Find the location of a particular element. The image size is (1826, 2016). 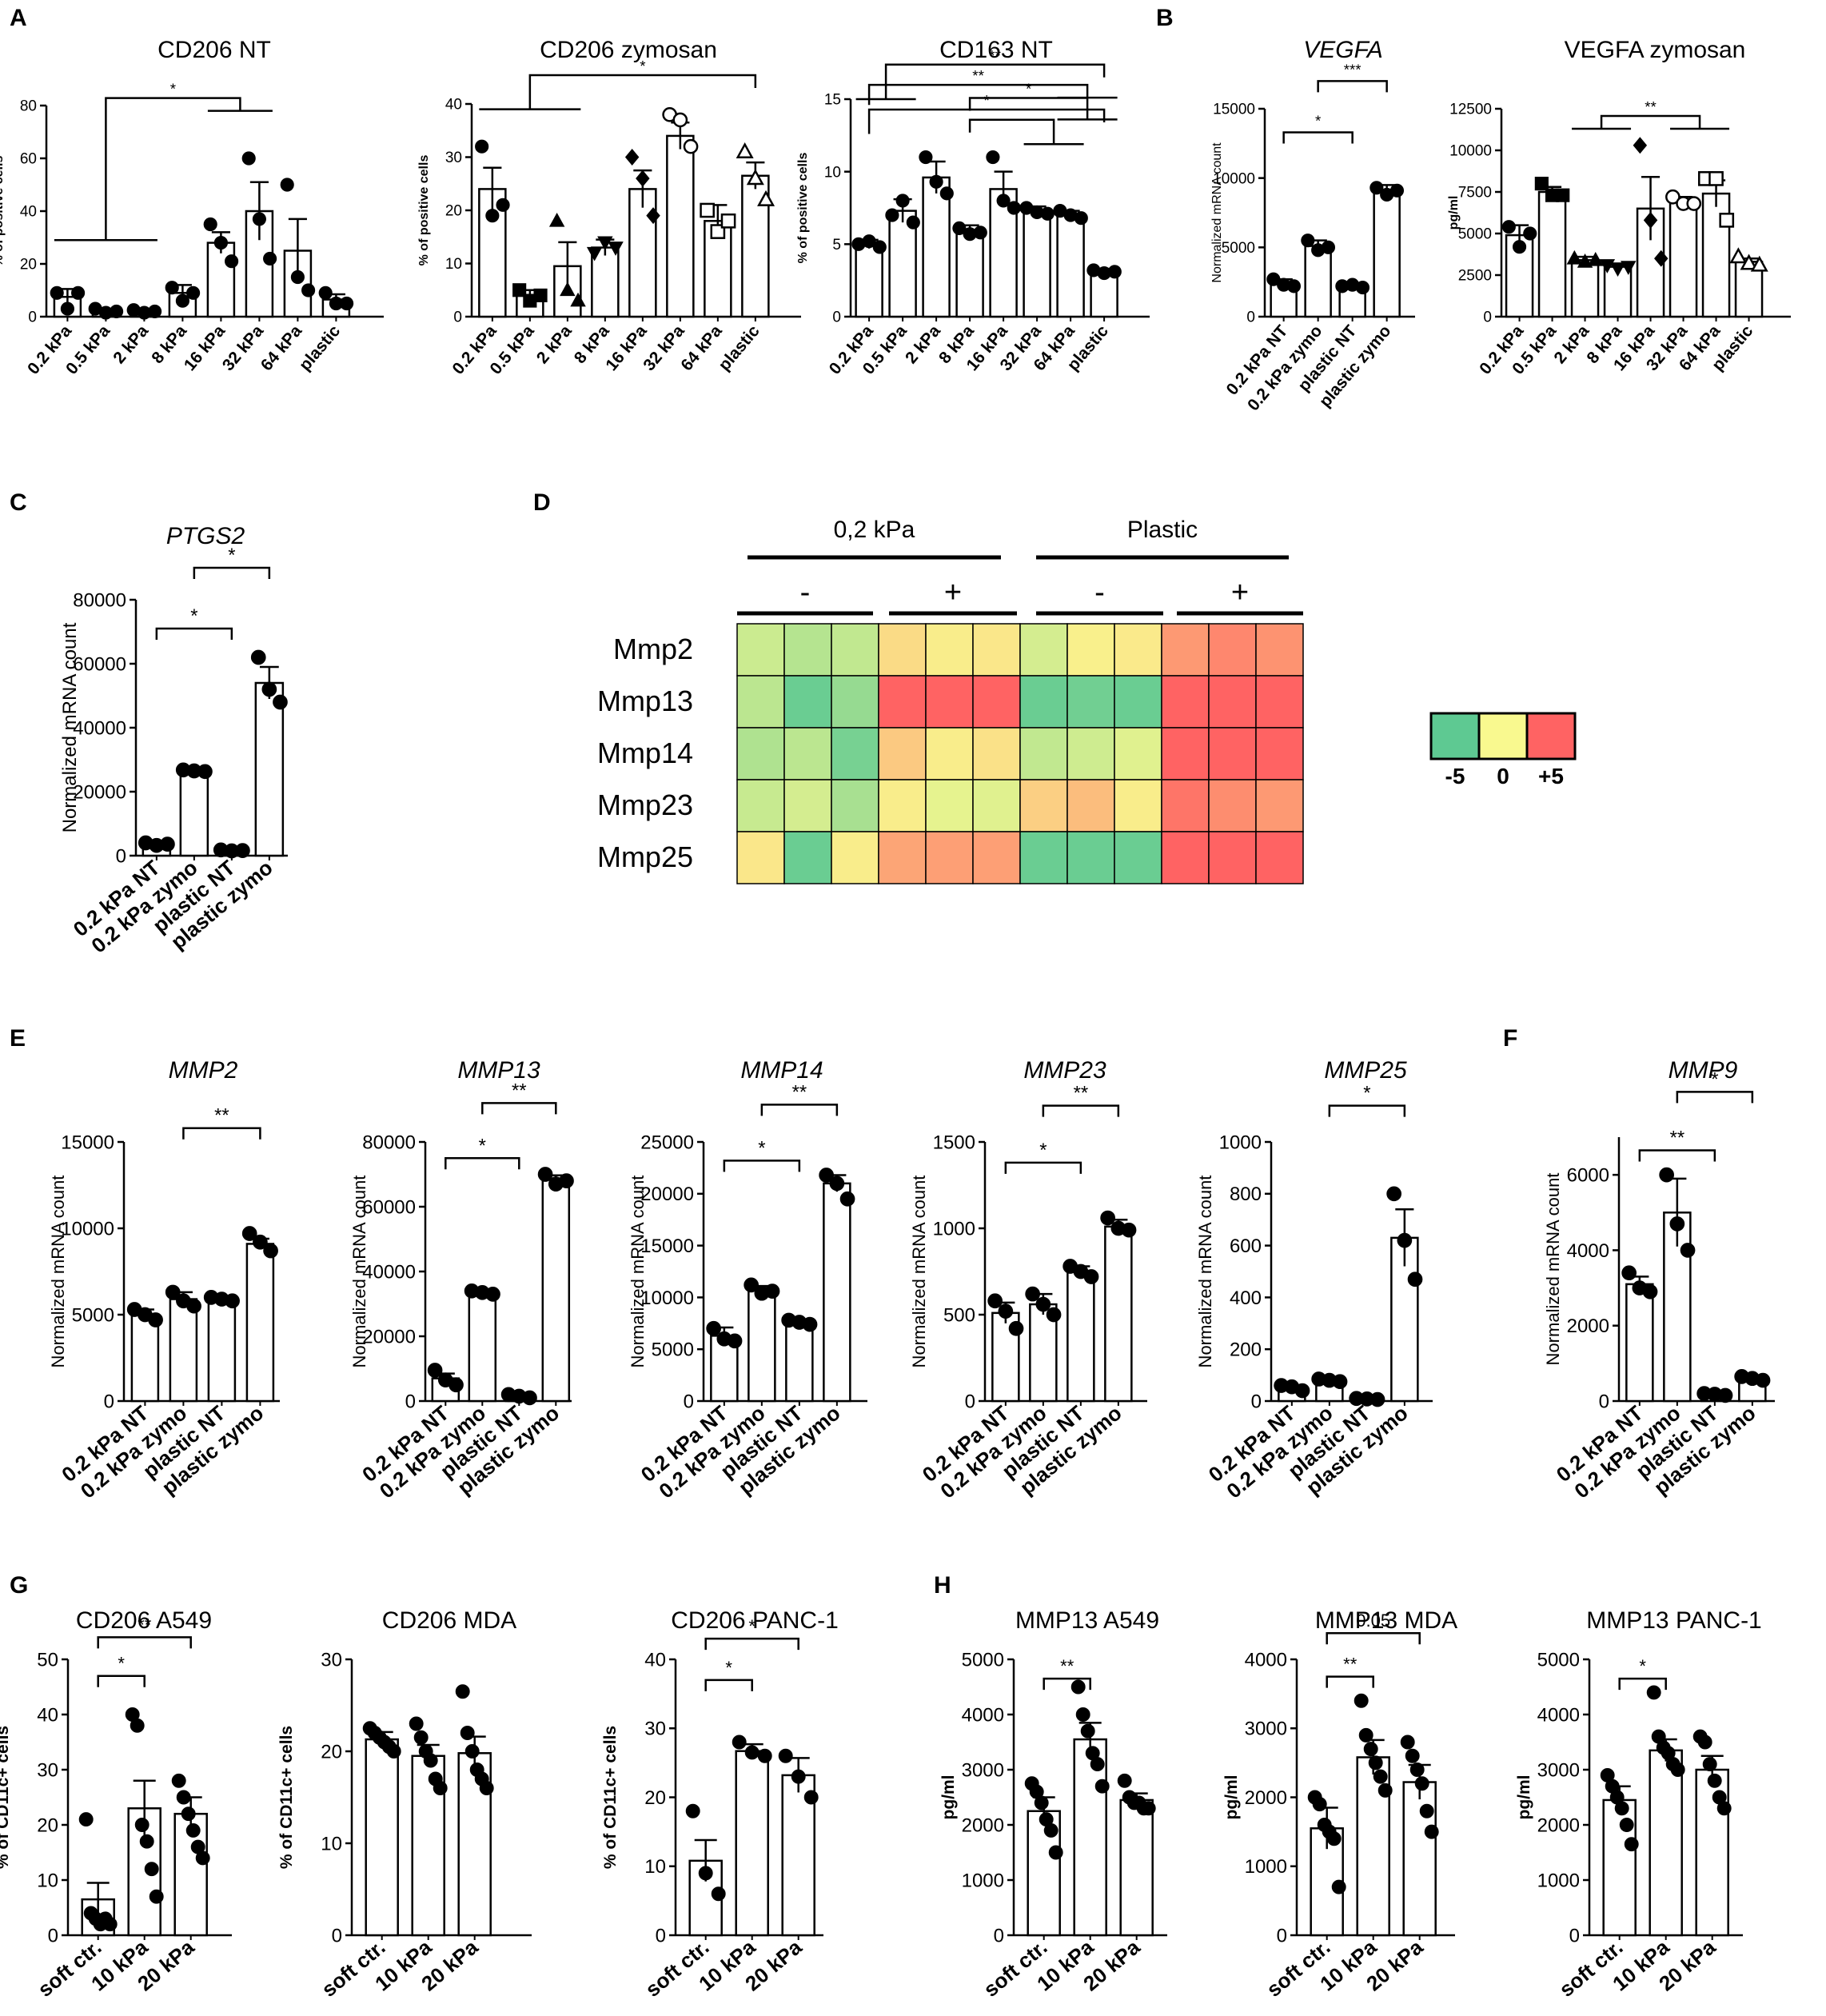

significance-bracket: ** is located at coordinates (144, 1632).